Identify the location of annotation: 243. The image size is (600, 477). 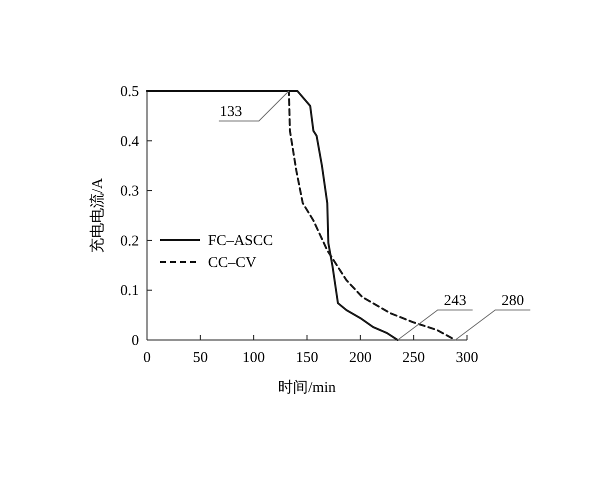
(455, 301).